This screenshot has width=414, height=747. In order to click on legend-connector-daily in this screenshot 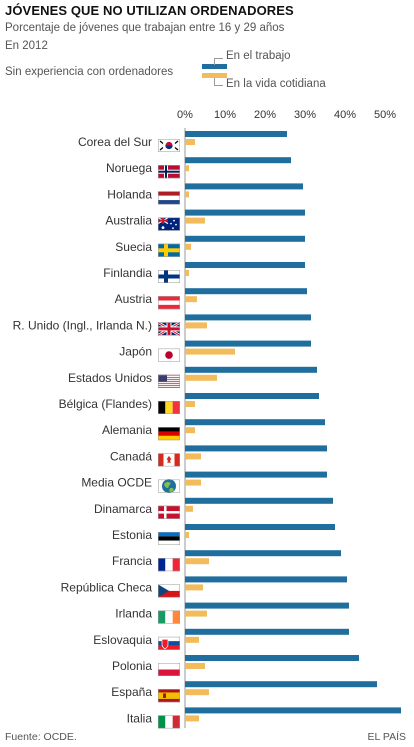, I will do `click(218, 82)`.